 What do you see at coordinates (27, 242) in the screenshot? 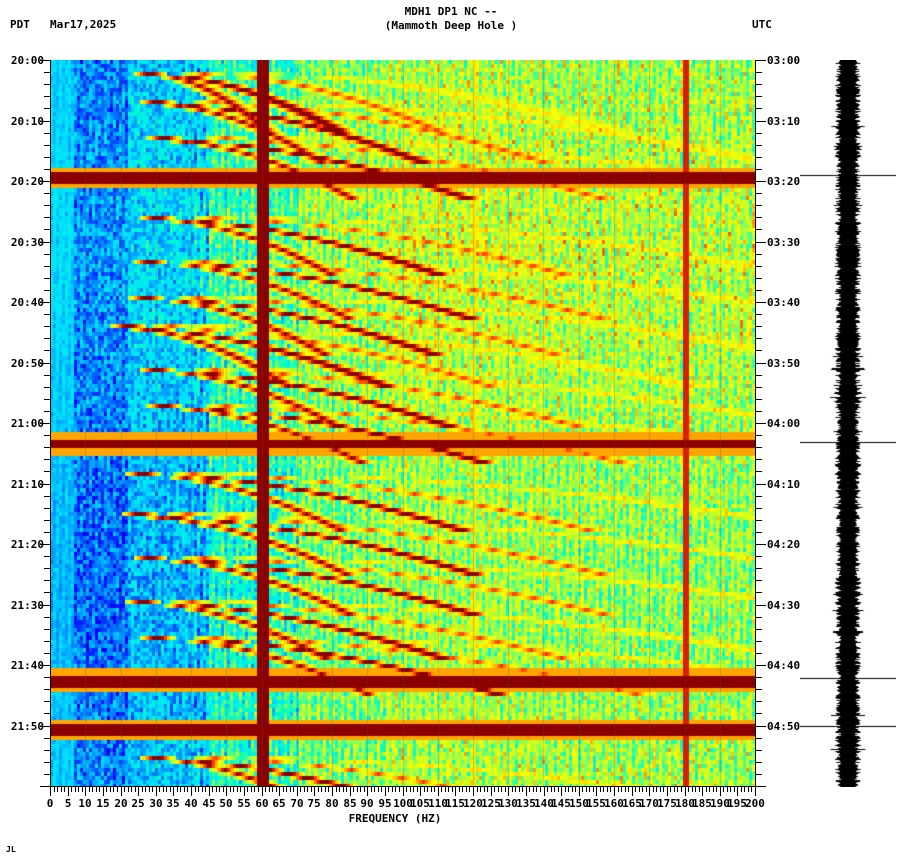
I see `pdt-time-label: 20:30` at bounding box center [27, 242].